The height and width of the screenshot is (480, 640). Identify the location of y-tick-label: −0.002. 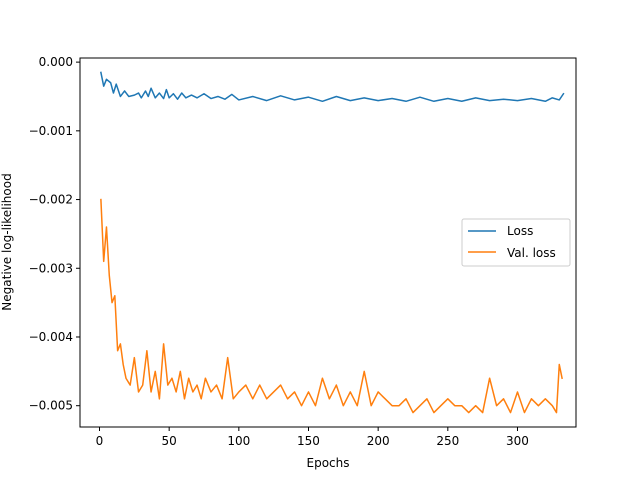
(51, 200).